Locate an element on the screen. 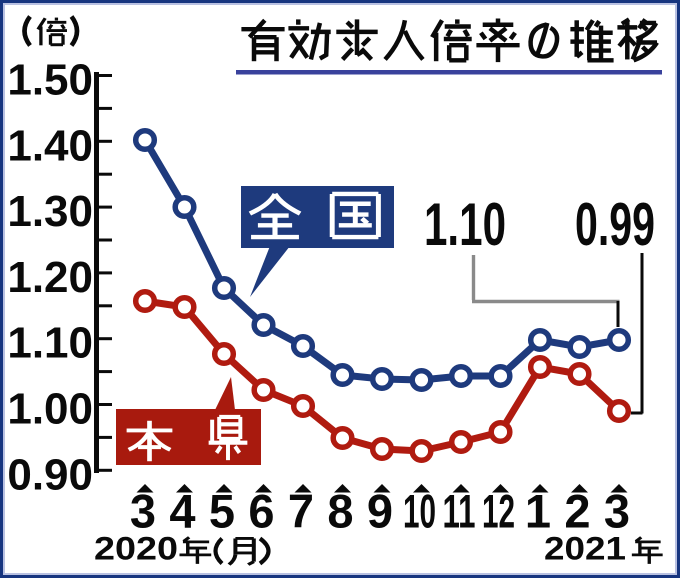 The image size is (680, 578). svg-text: 1.30 is located at coordinates (50, 211).